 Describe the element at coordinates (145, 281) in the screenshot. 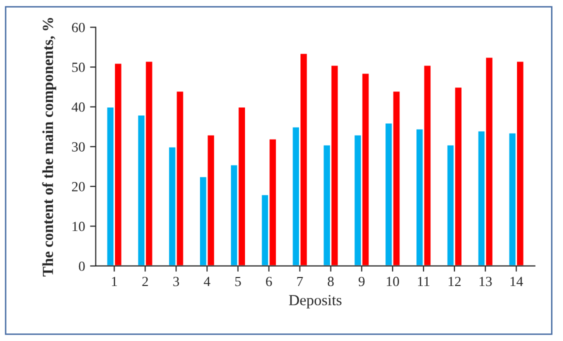

I see `x-tick-label: 2` at that location.